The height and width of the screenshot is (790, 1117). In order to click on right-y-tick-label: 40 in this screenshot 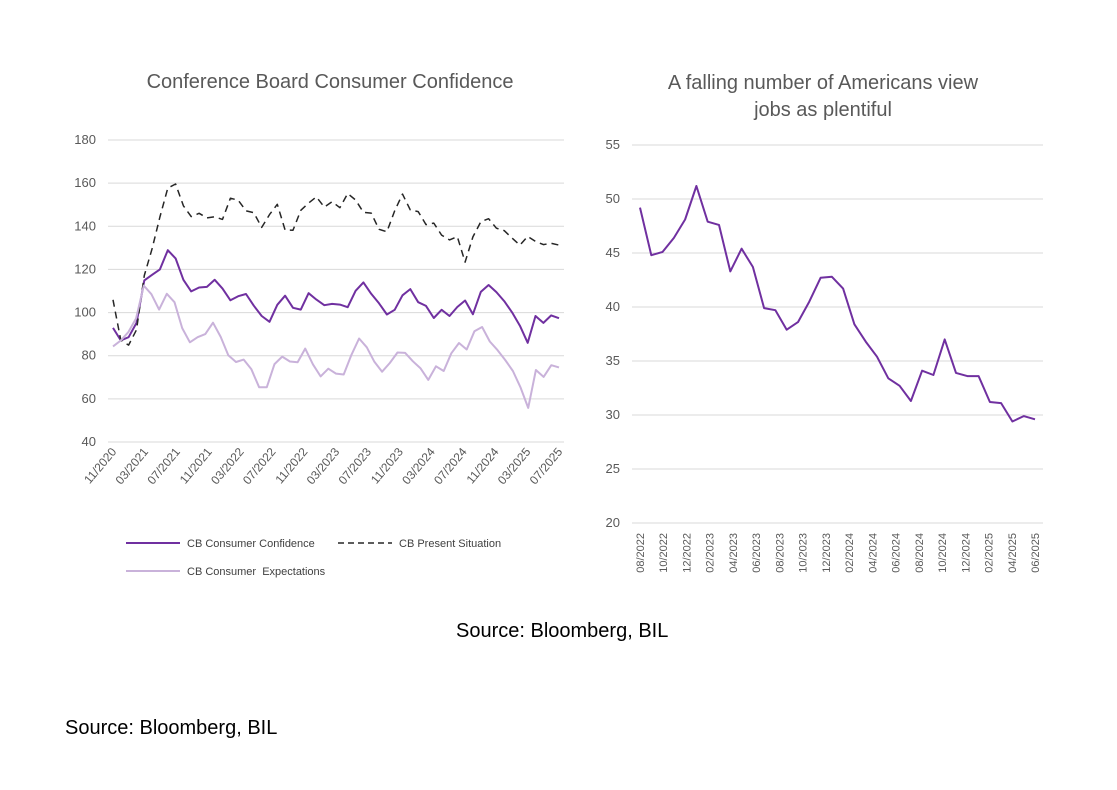, I will do `click(613, 306)`.